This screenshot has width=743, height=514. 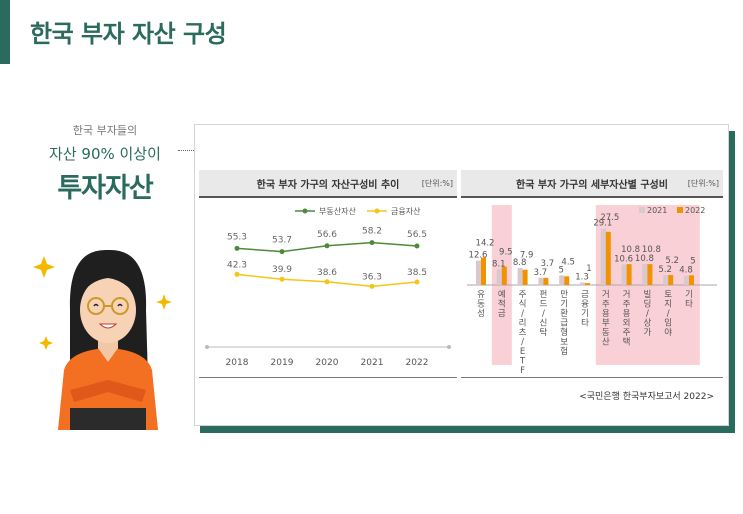 What do you see at coordinates (478, 256) in the screenshot?
I see `data-label-2021: 12.6` at bounding box center [478, 256].